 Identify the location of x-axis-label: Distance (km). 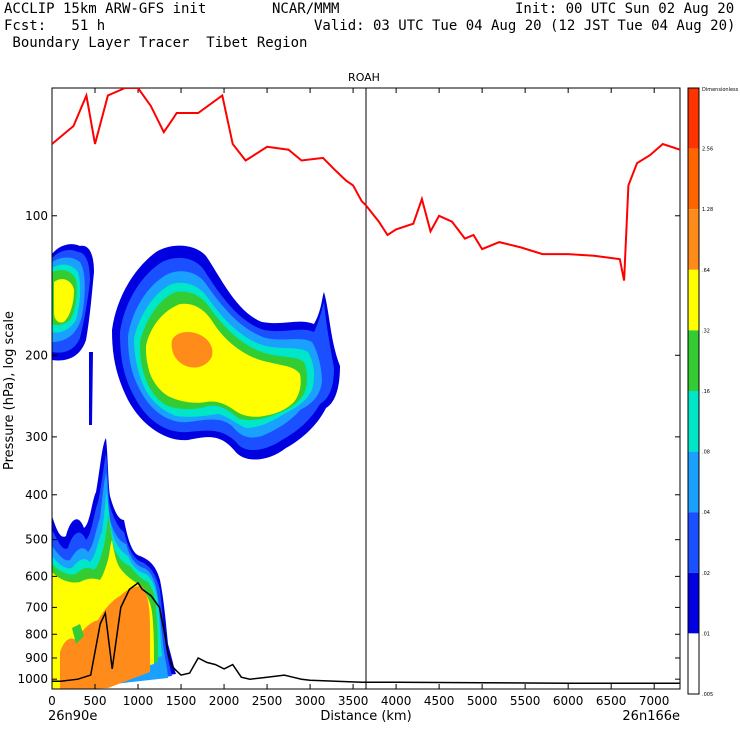
(365, 716).